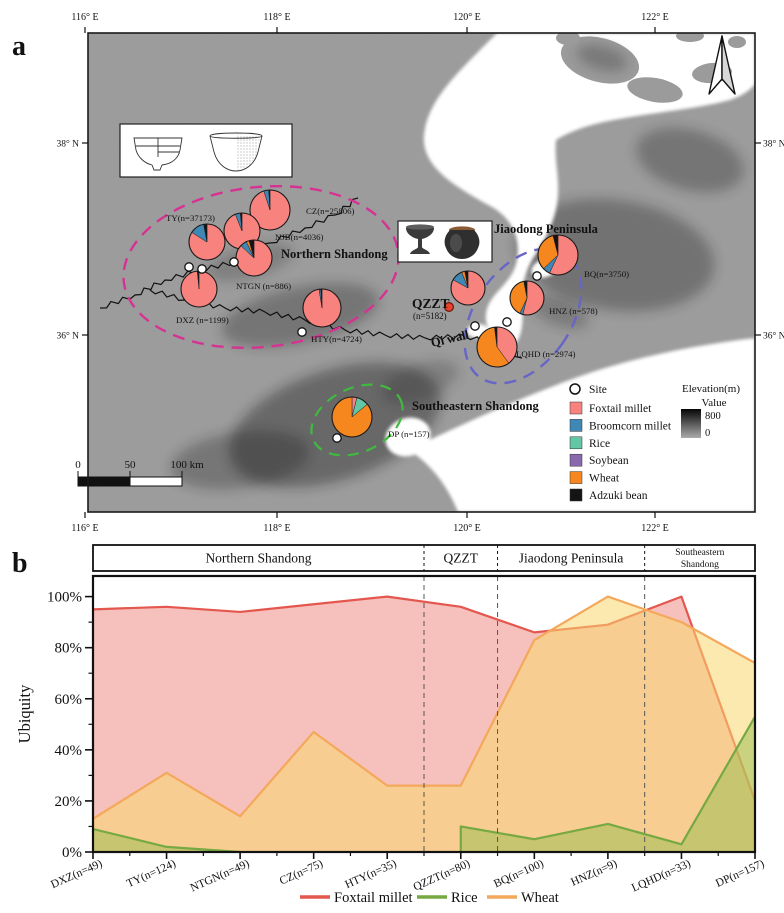  Describe the element at coordinates (254, 258) in the screenshot. I see `pie-chart-NTGN` at that location.